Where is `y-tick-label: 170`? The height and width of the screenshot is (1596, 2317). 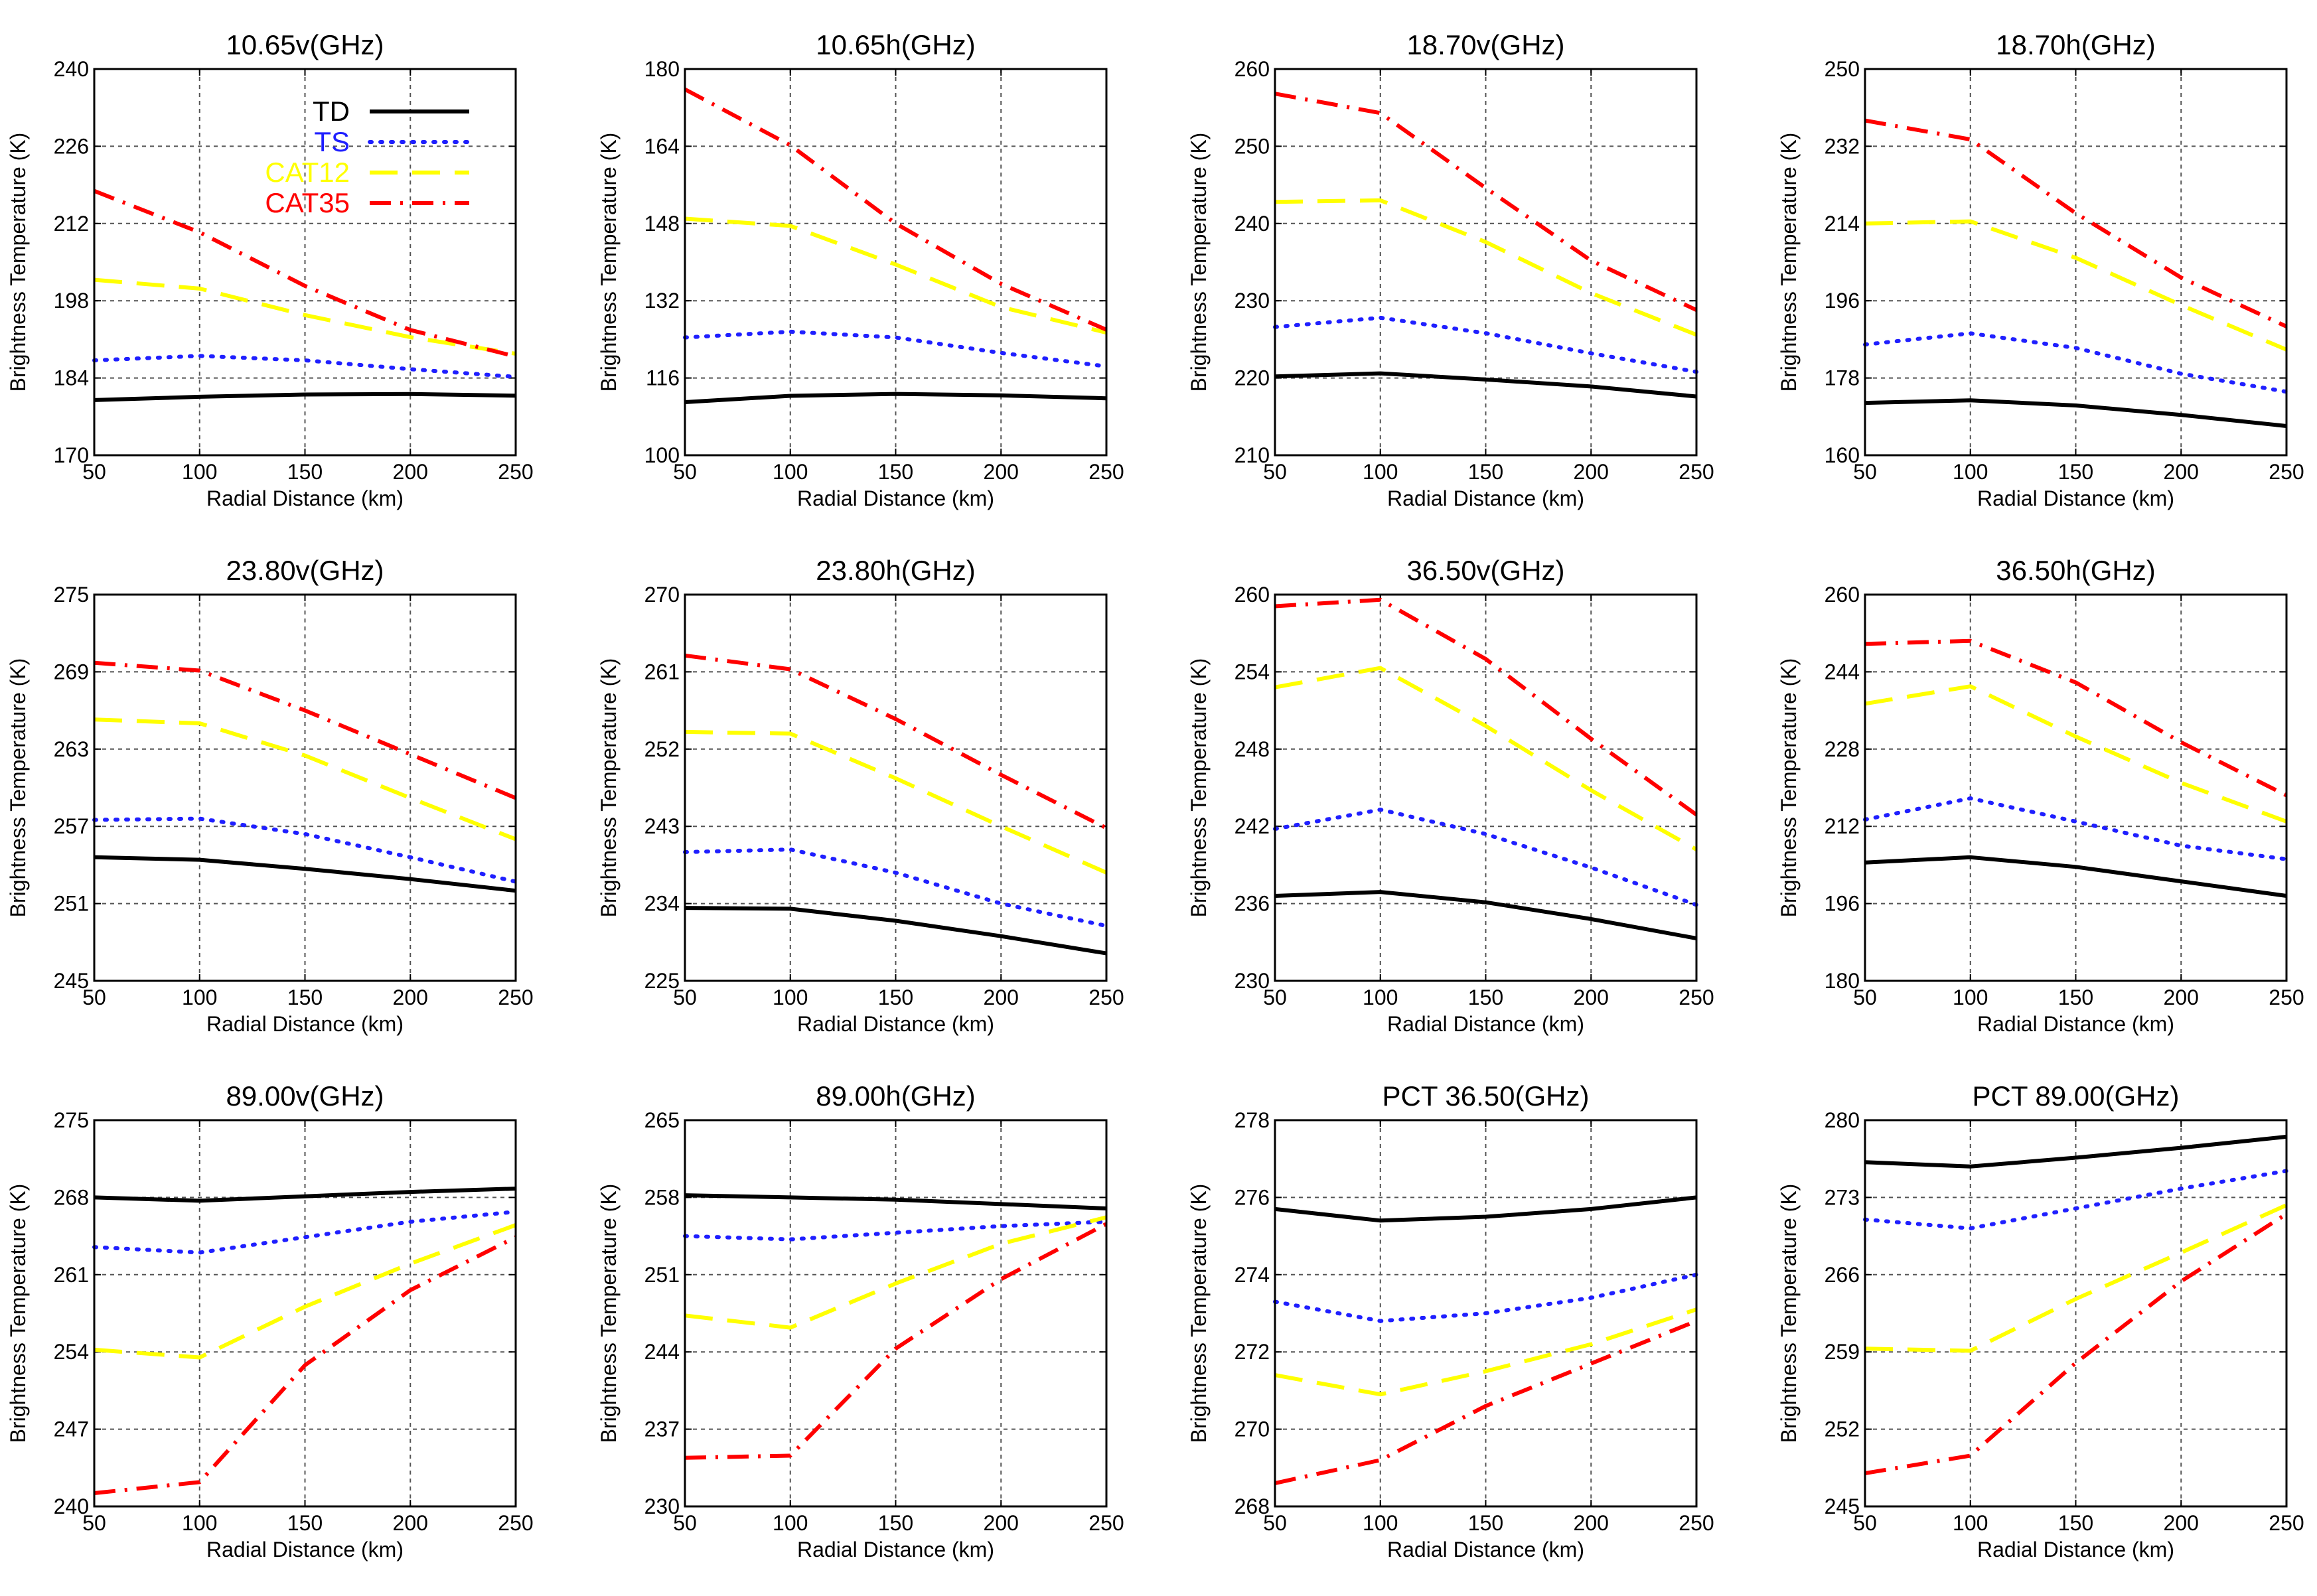 y-tick-label: 170 is located at coordinates (72, 455).